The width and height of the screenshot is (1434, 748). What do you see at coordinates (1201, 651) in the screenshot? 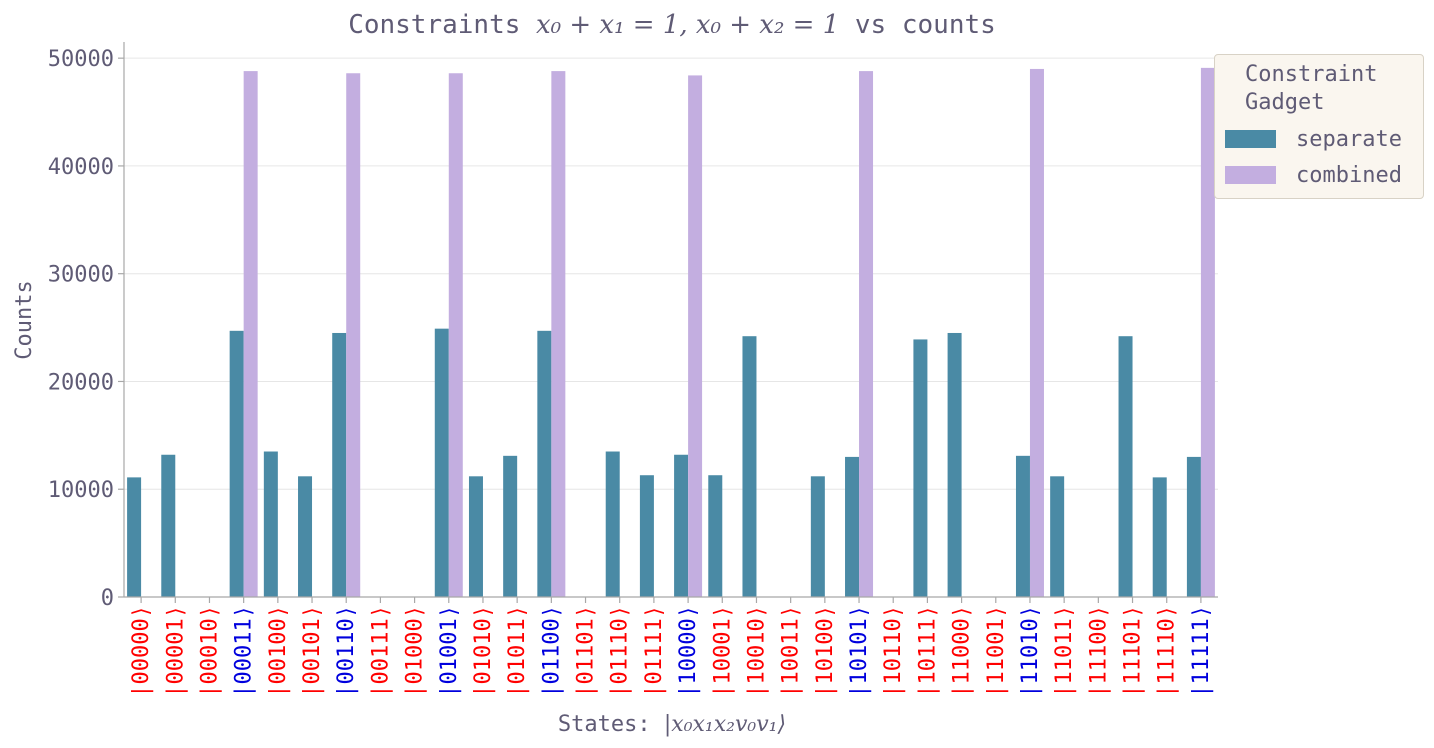
I see `x-tick-label: |11111⟩` at bounding box center [1201, 651].